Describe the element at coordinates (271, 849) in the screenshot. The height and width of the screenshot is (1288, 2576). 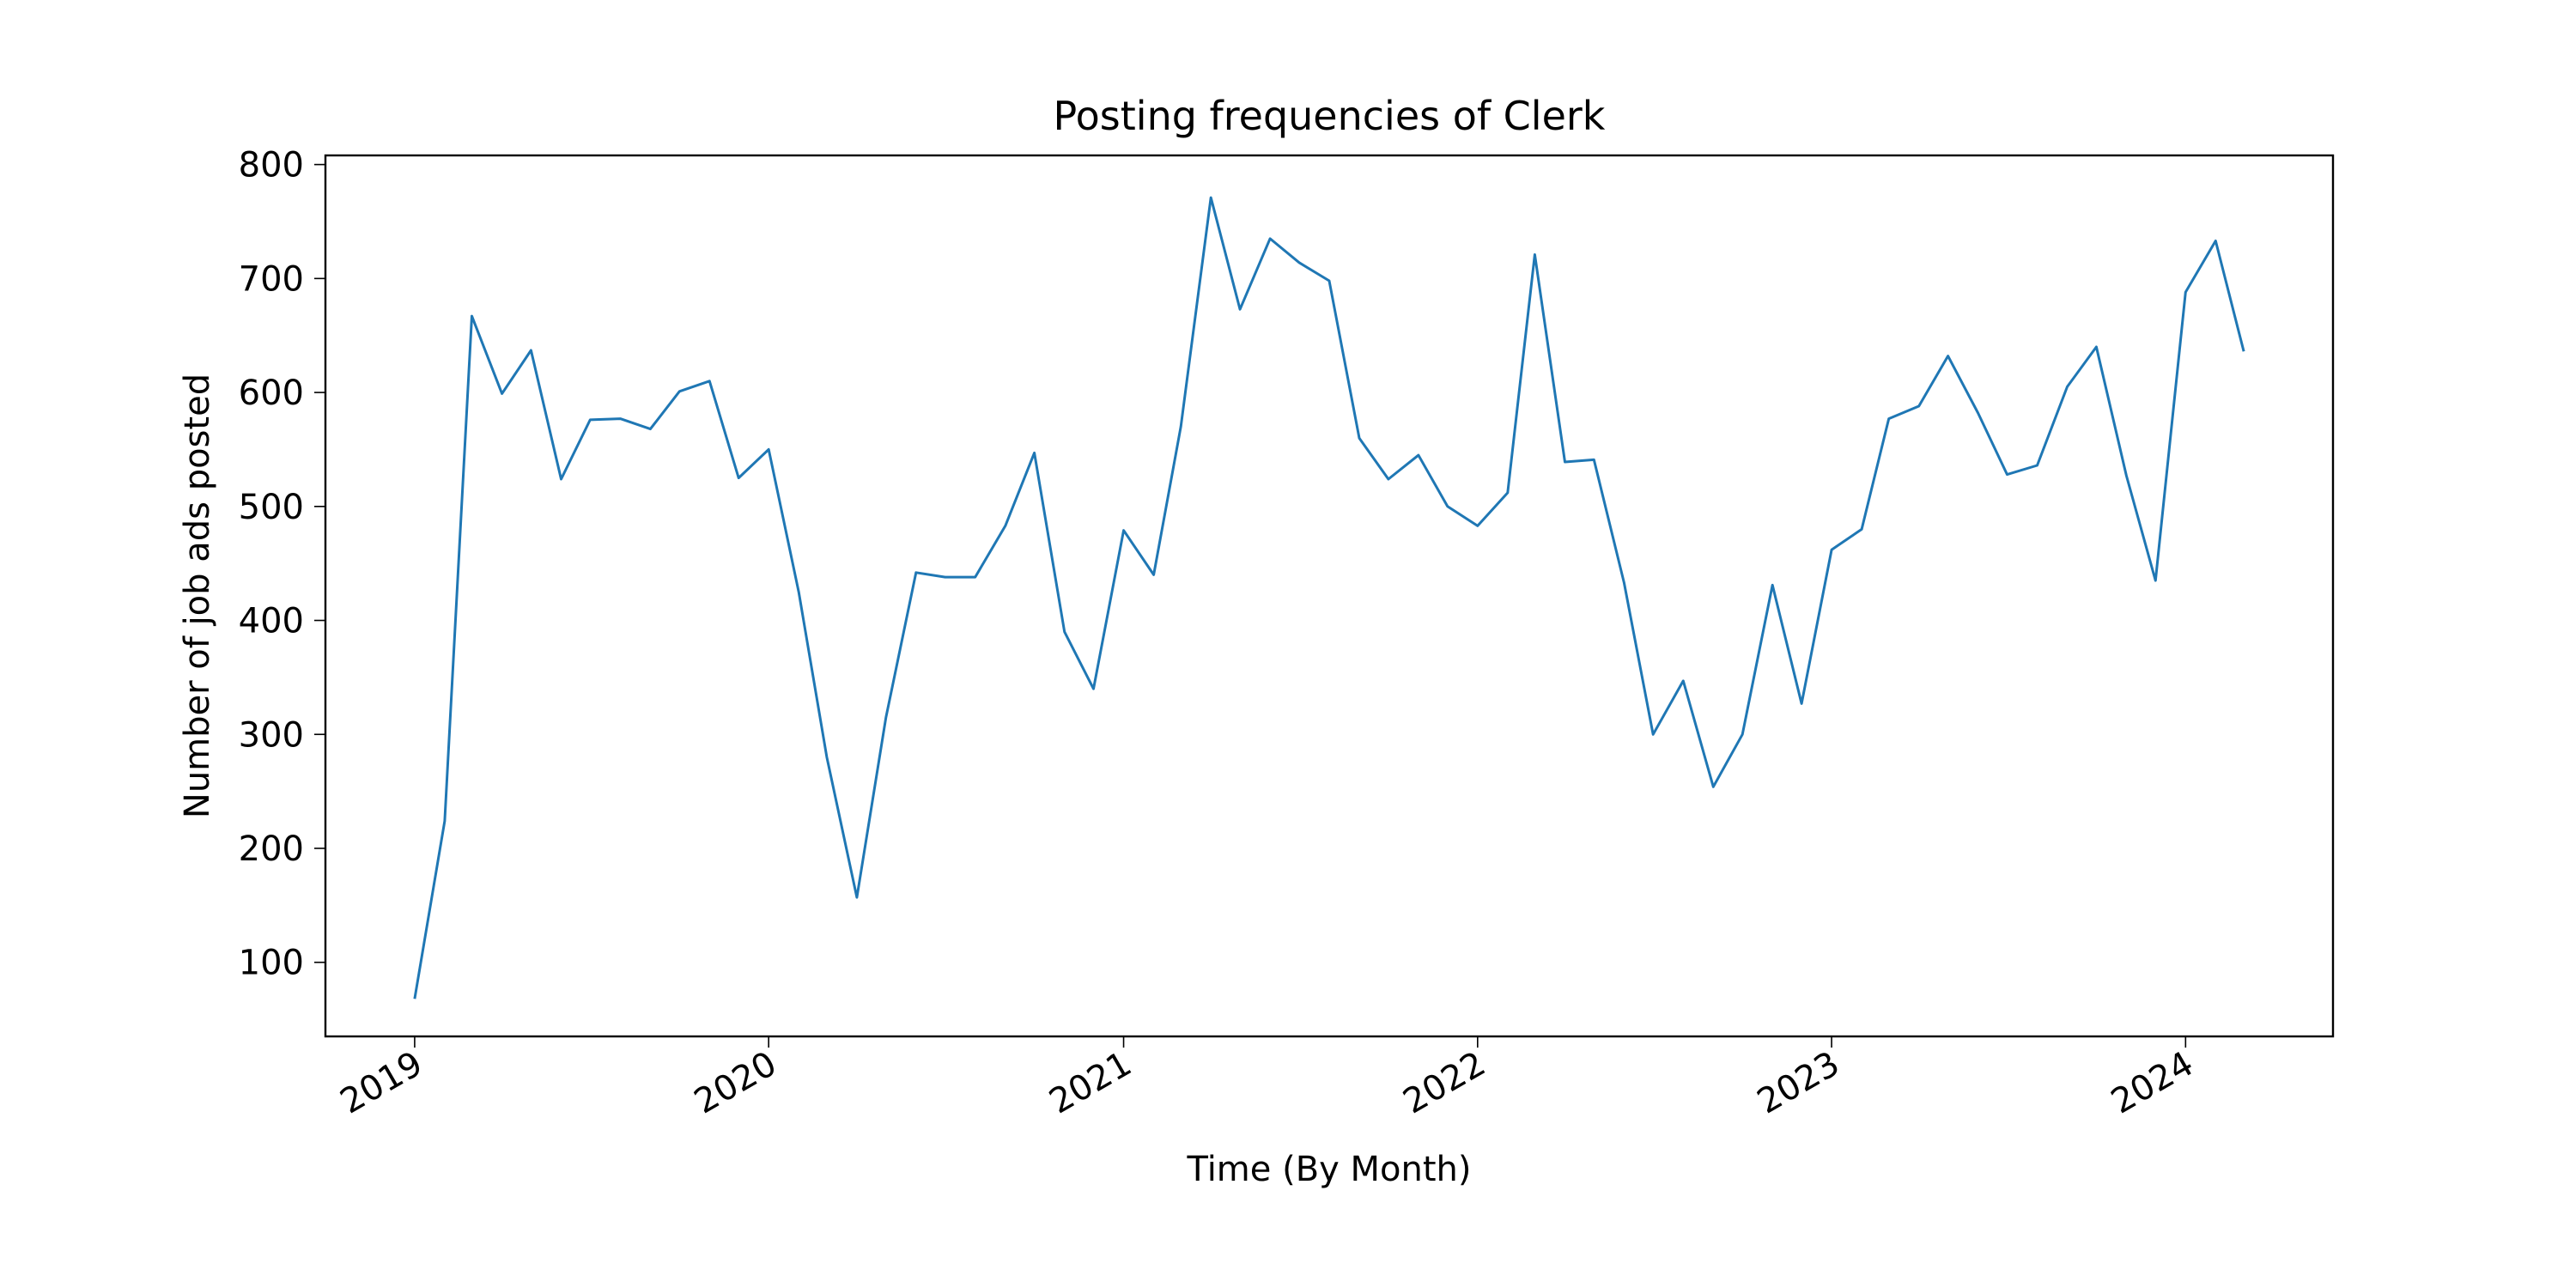
I see `y-tick-label: 200` at that location.